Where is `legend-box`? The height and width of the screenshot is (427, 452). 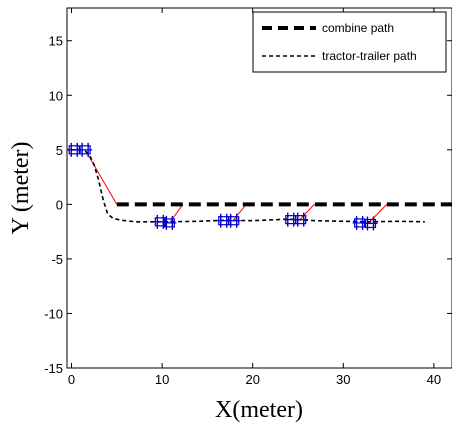 legend-box is located at coordinates (349, 42).